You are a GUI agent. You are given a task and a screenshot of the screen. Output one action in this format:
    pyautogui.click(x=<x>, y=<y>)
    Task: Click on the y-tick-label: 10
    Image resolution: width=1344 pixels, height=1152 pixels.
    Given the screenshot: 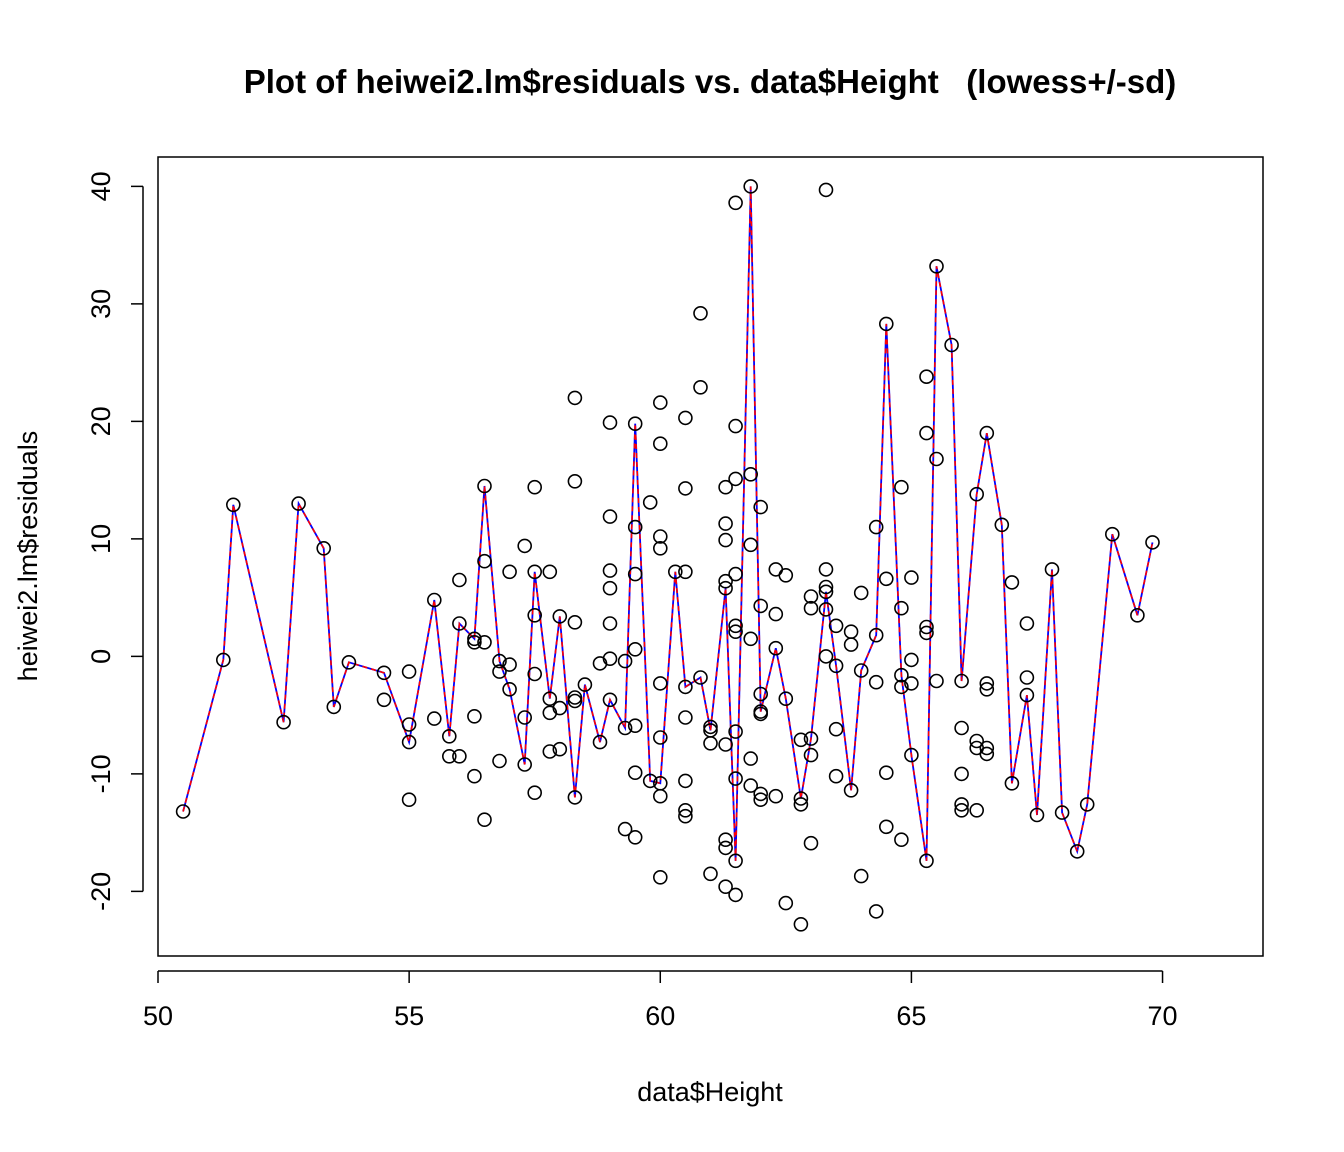 What is the action you would take?
    pyautogui.click(x=101, y=539)
    